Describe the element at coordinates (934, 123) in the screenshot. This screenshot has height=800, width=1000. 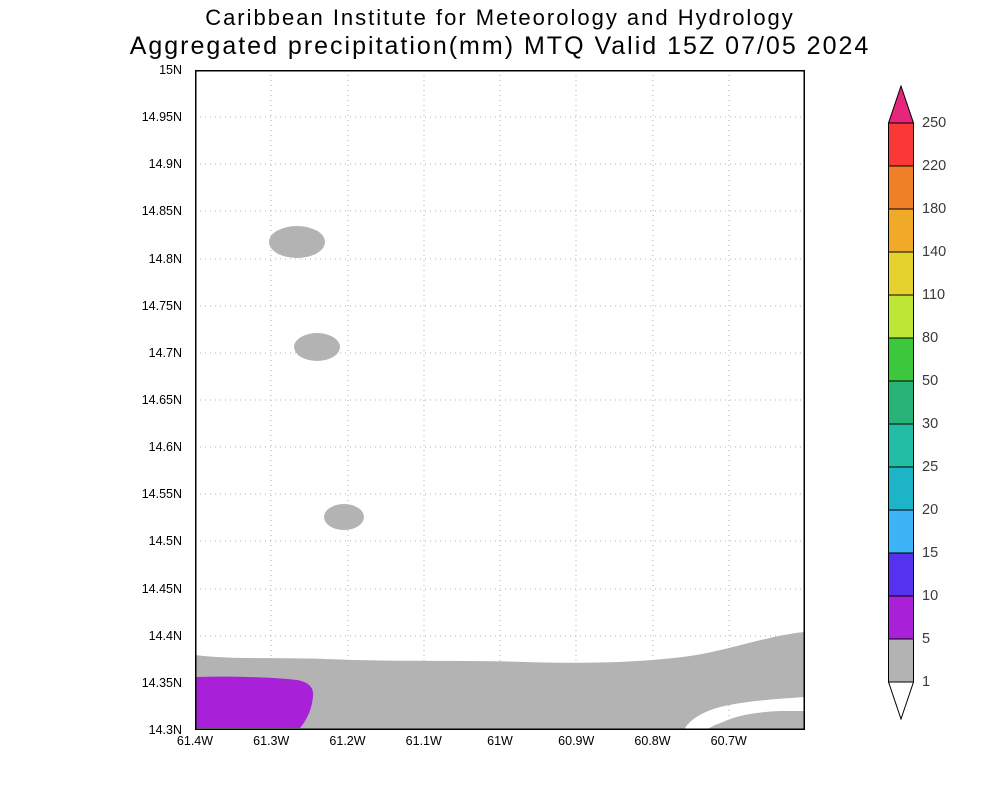
I see `colorbar-label: 250` at that location.